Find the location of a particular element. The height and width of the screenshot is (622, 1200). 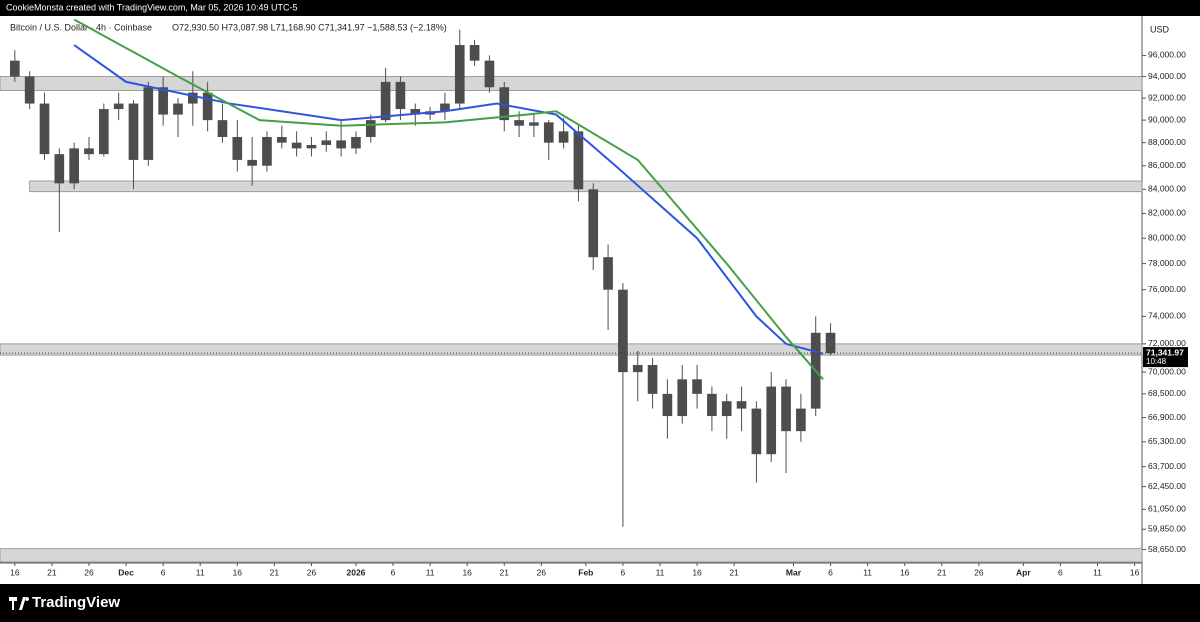

last-price-label: 71,341.97 is located at coordinates (1165, 352).